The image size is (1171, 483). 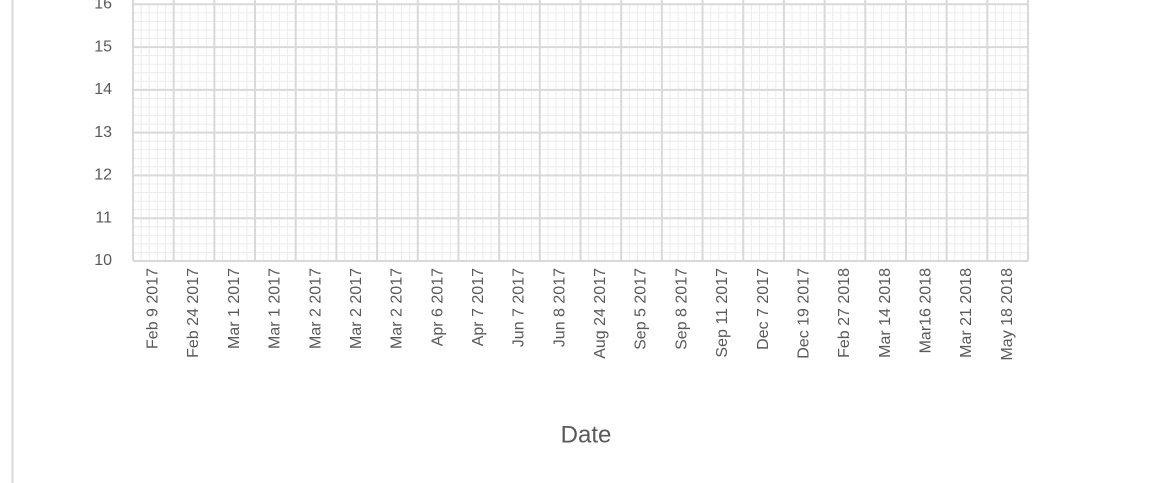 I want to click on x-tick-label: Jun 8 2017, so click(x=559, y=307).